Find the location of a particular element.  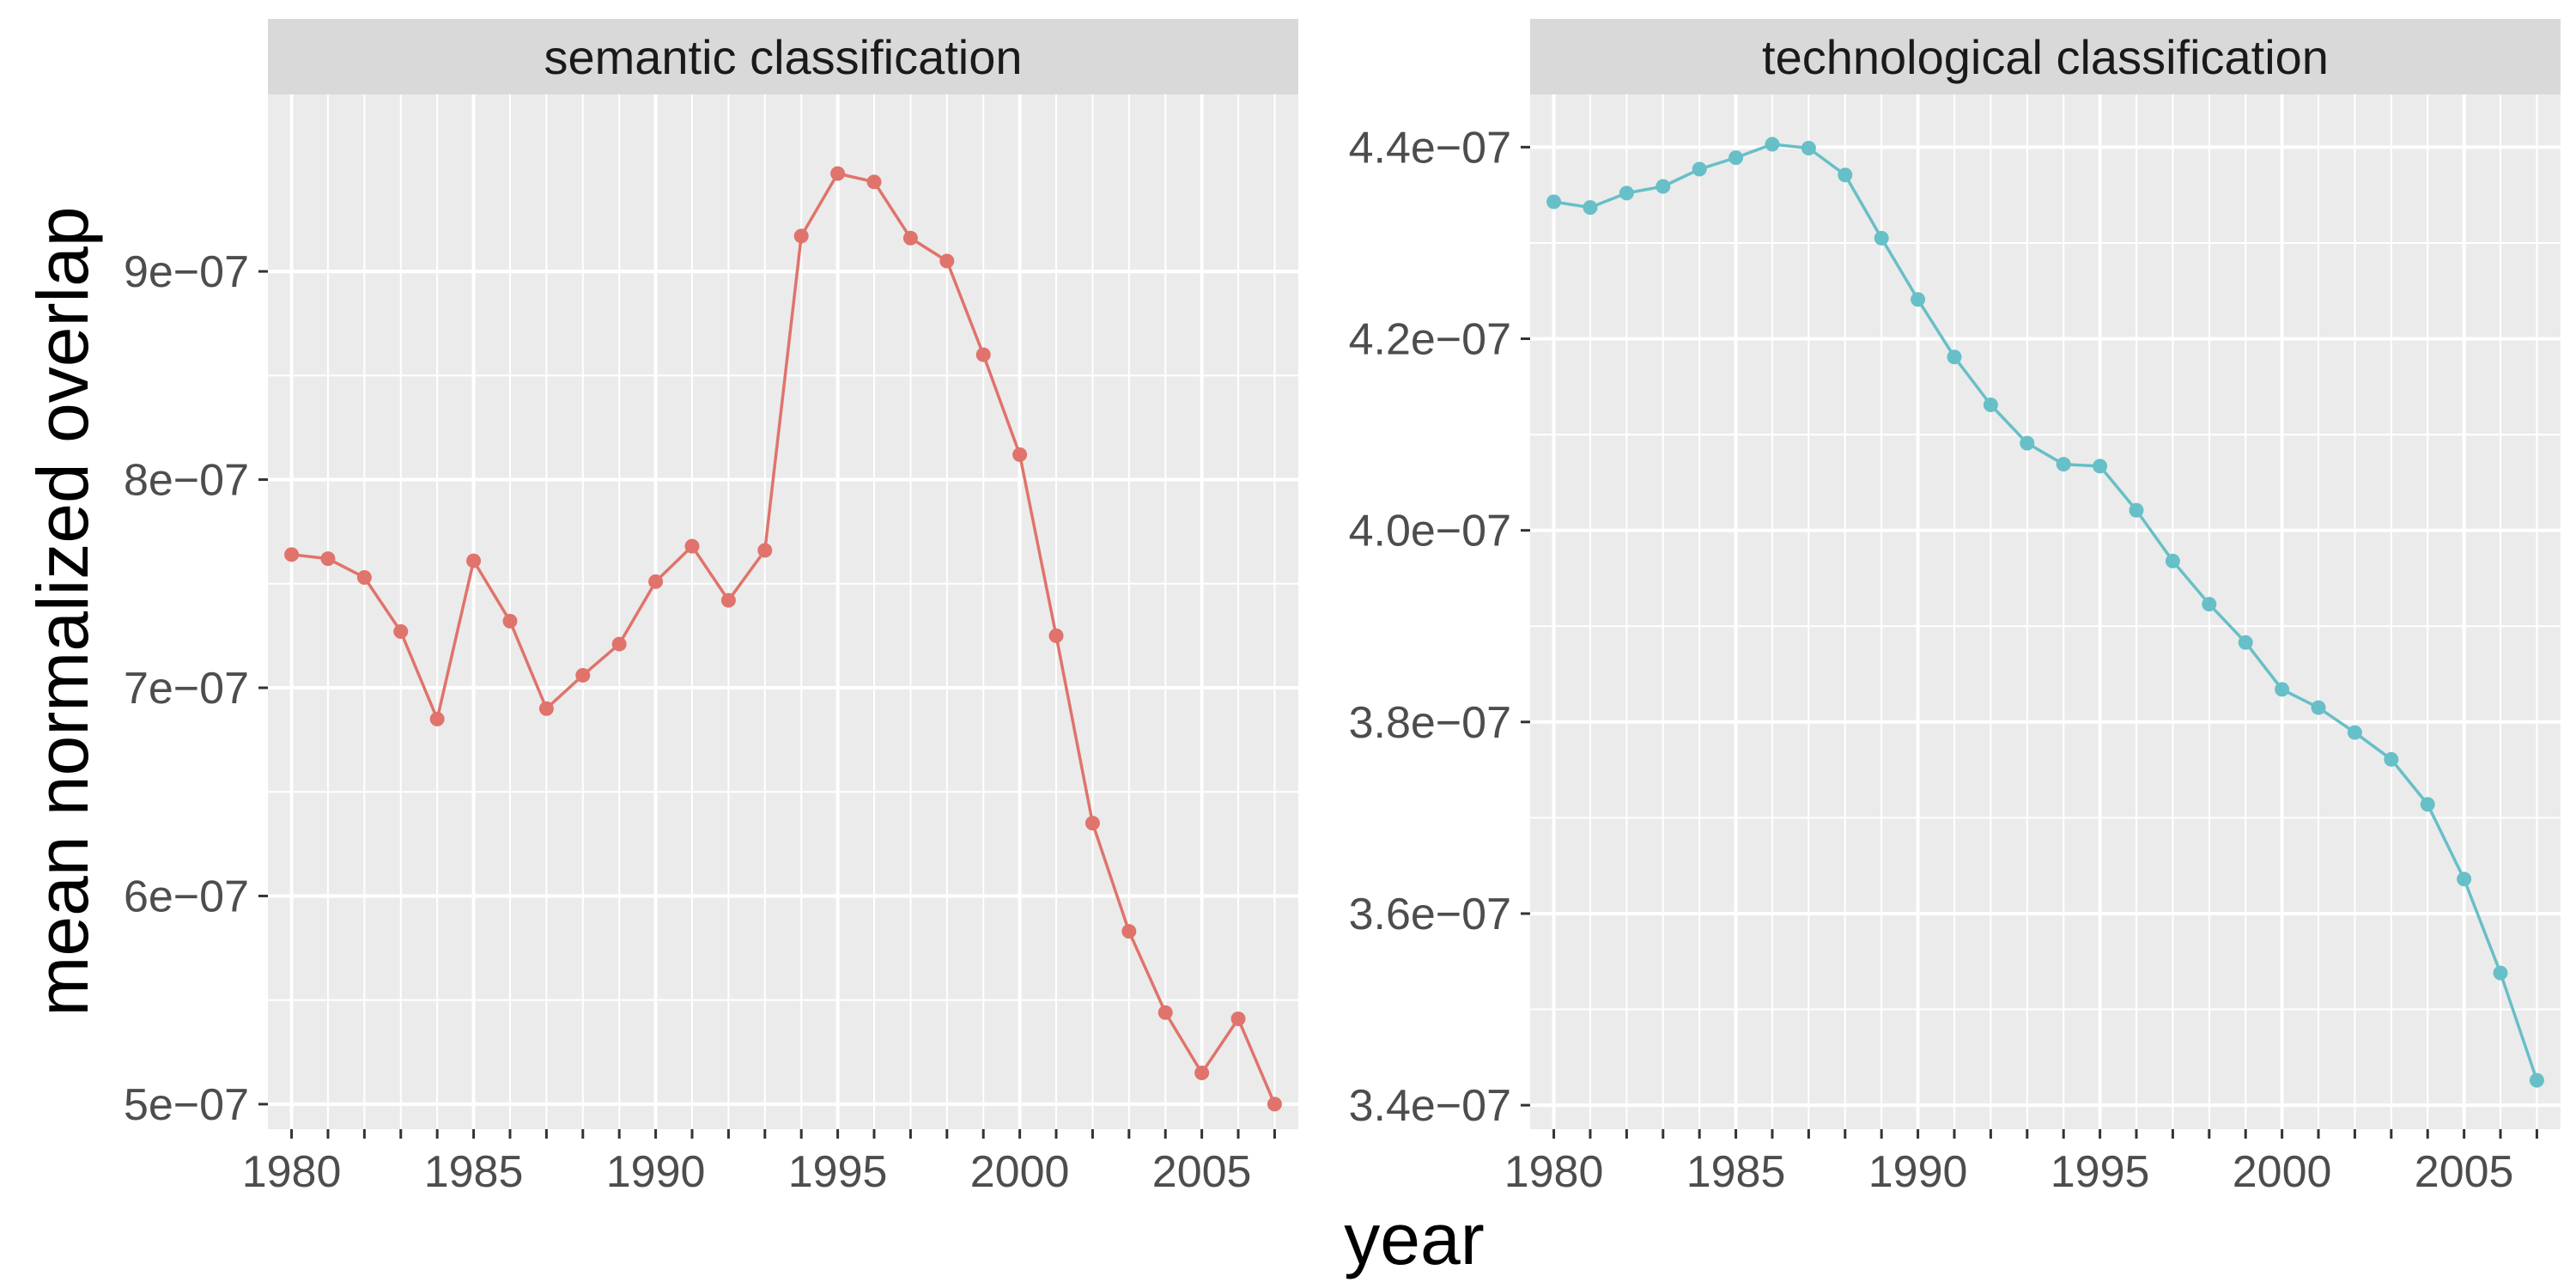

y-tick-label: 5e−07 is located at coordinates (186, 1105).